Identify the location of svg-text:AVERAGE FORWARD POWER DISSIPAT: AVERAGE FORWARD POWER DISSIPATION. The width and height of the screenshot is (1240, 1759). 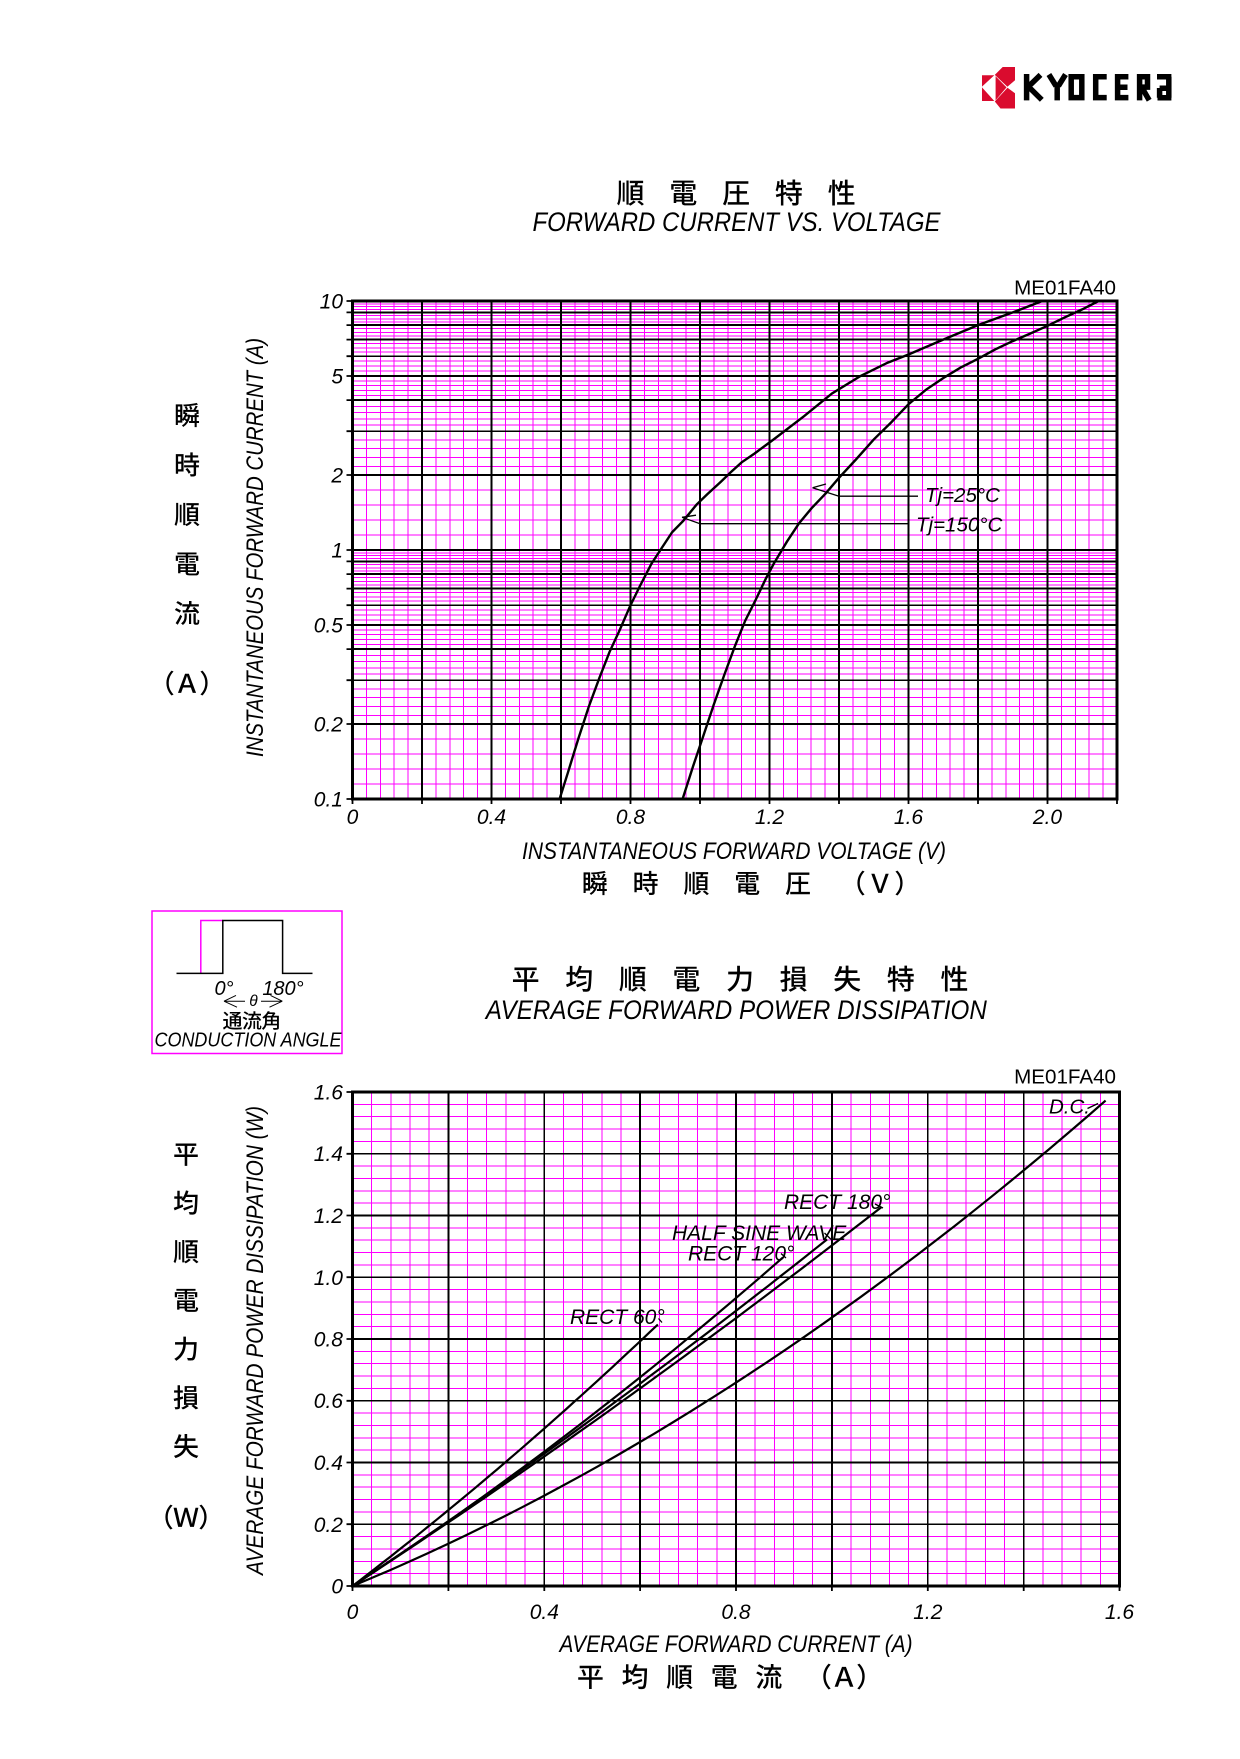
(735, 1010).